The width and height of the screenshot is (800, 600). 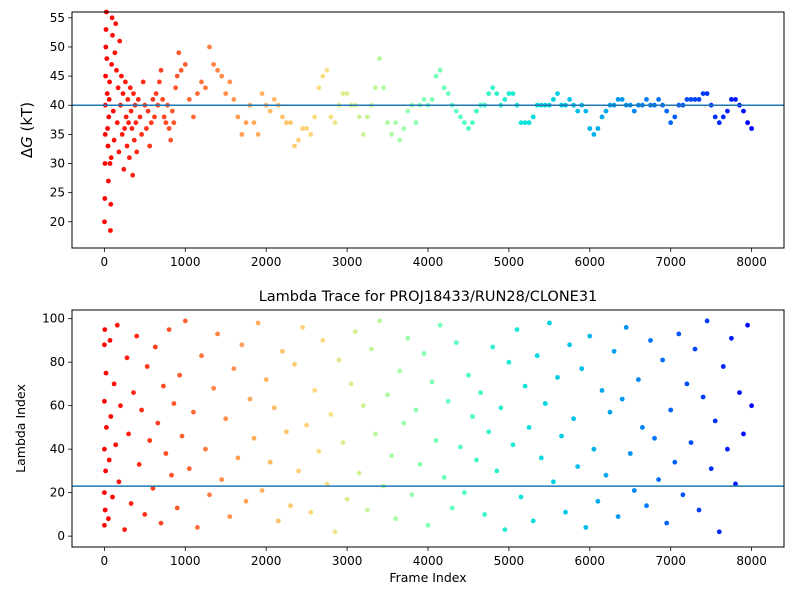 I want to click on lambda-y-tick-label: 60, so click(x=57, y=406).